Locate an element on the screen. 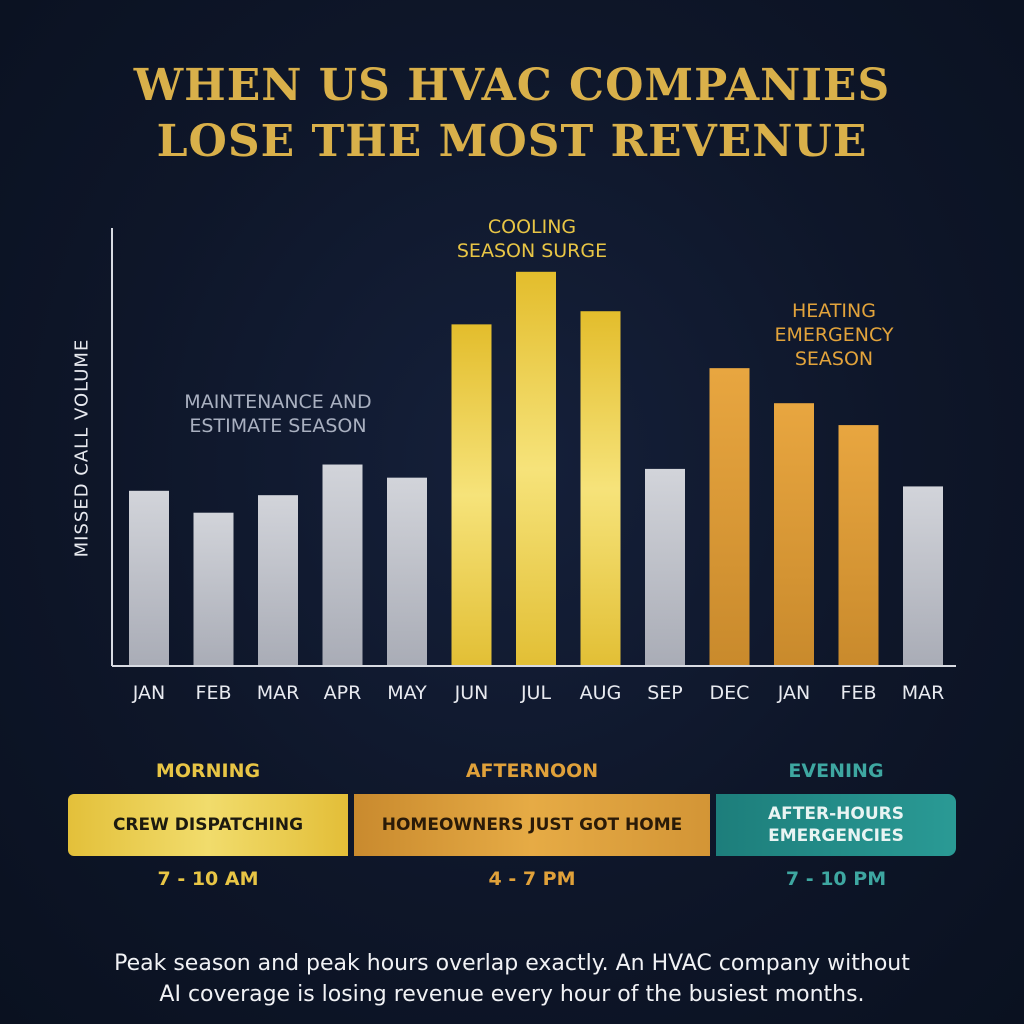 This screenshot has width=1024, height=1024. morning-time: 7 - 10 AM is located at coordinates (208, 879).